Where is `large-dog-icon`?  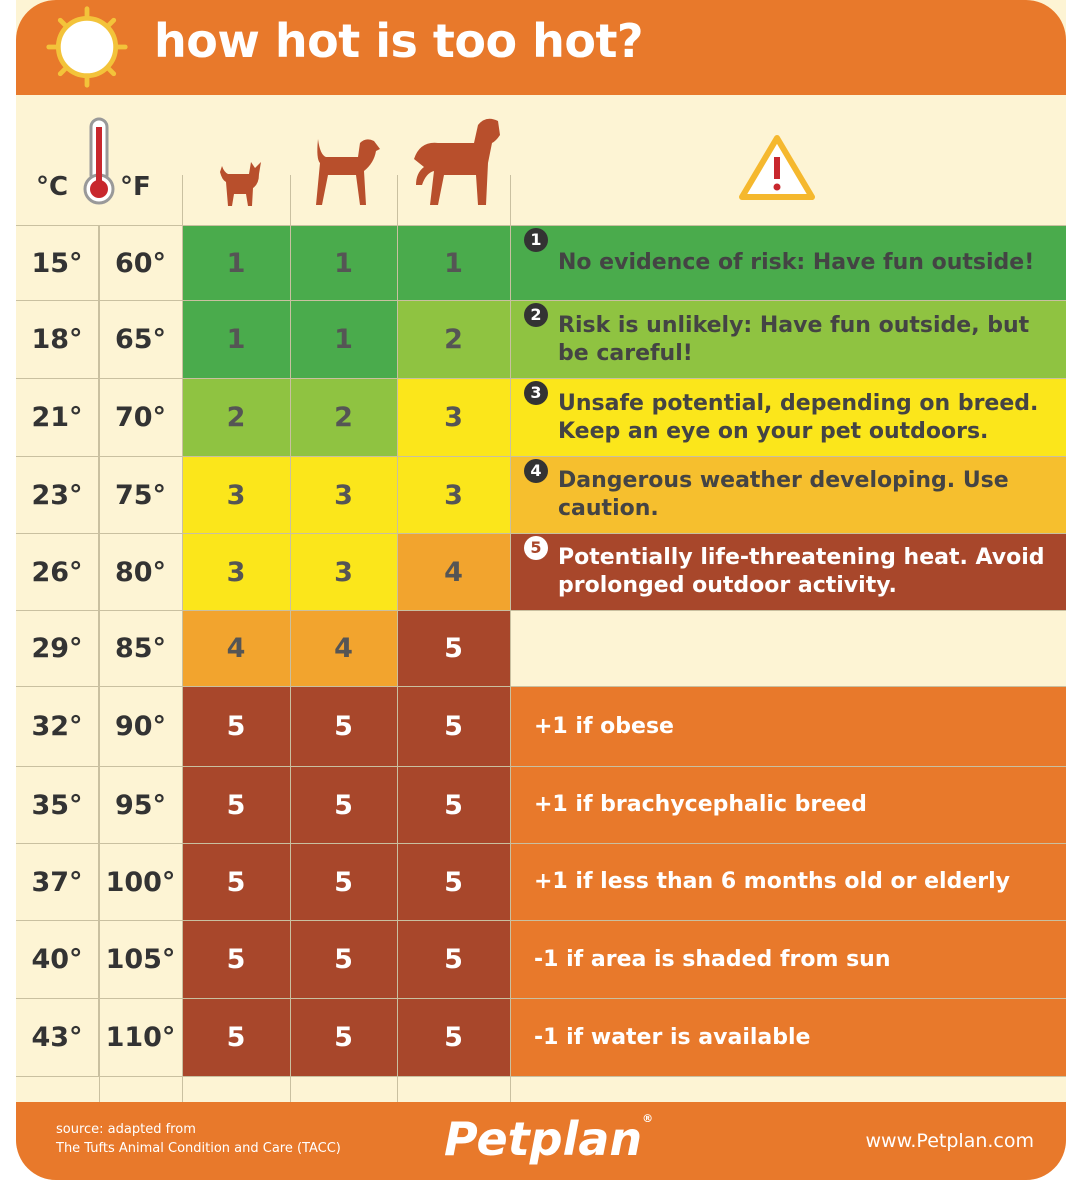 large-dog-icon is located at coordinates (457, 161).